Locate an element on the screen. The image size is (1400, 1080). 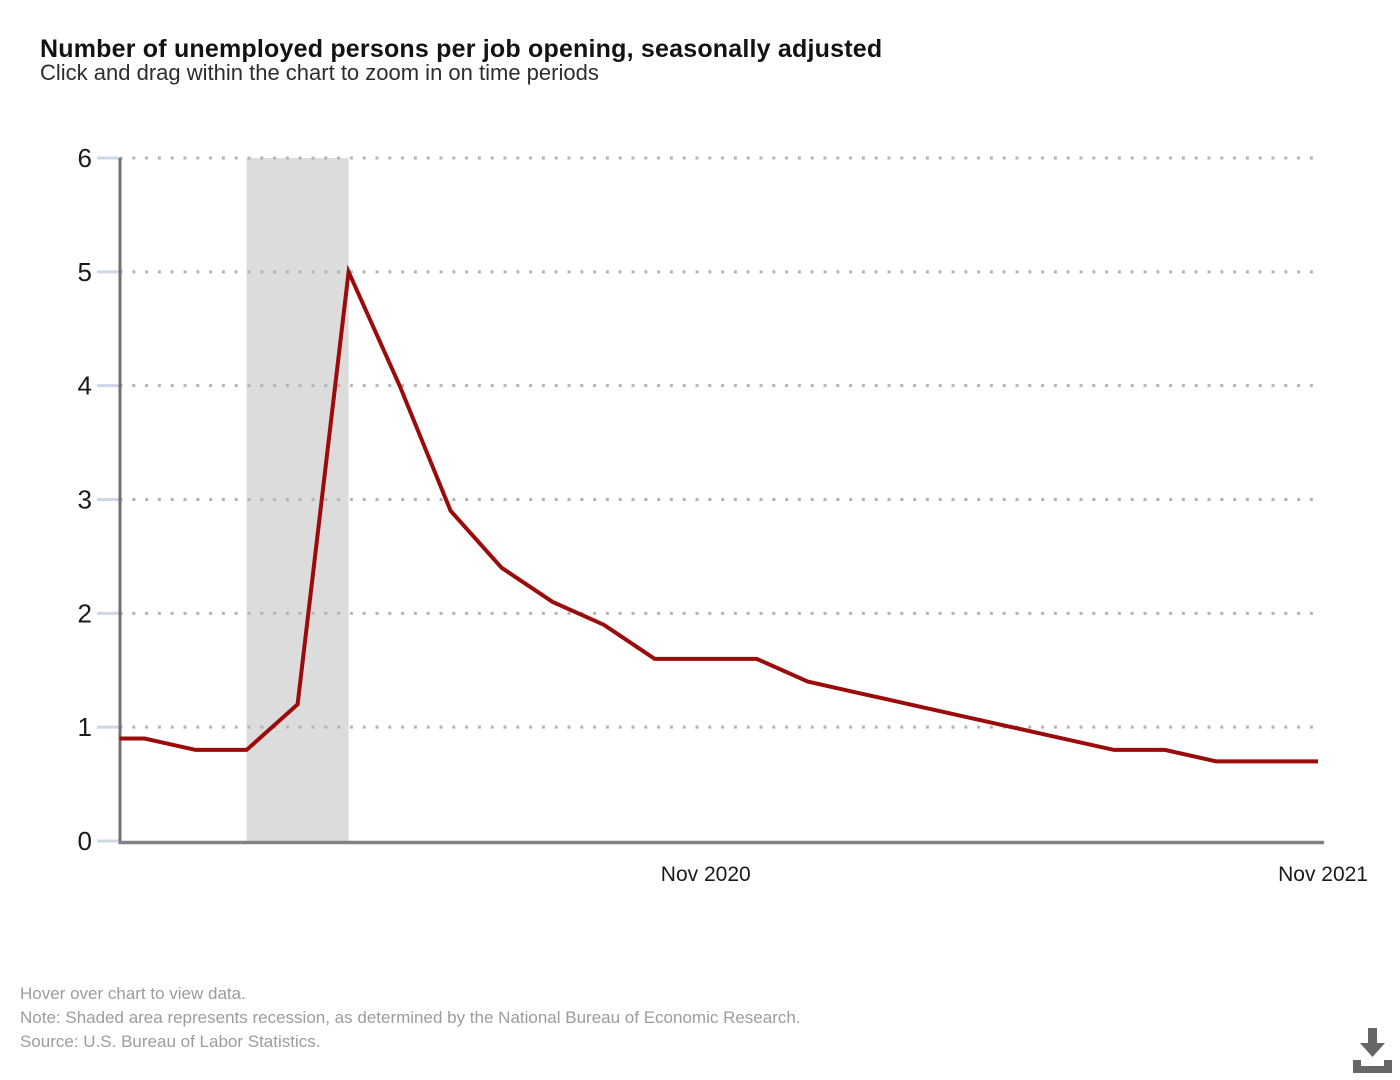
y-tick-label-0: 0 is located at coordinates (85, 841).